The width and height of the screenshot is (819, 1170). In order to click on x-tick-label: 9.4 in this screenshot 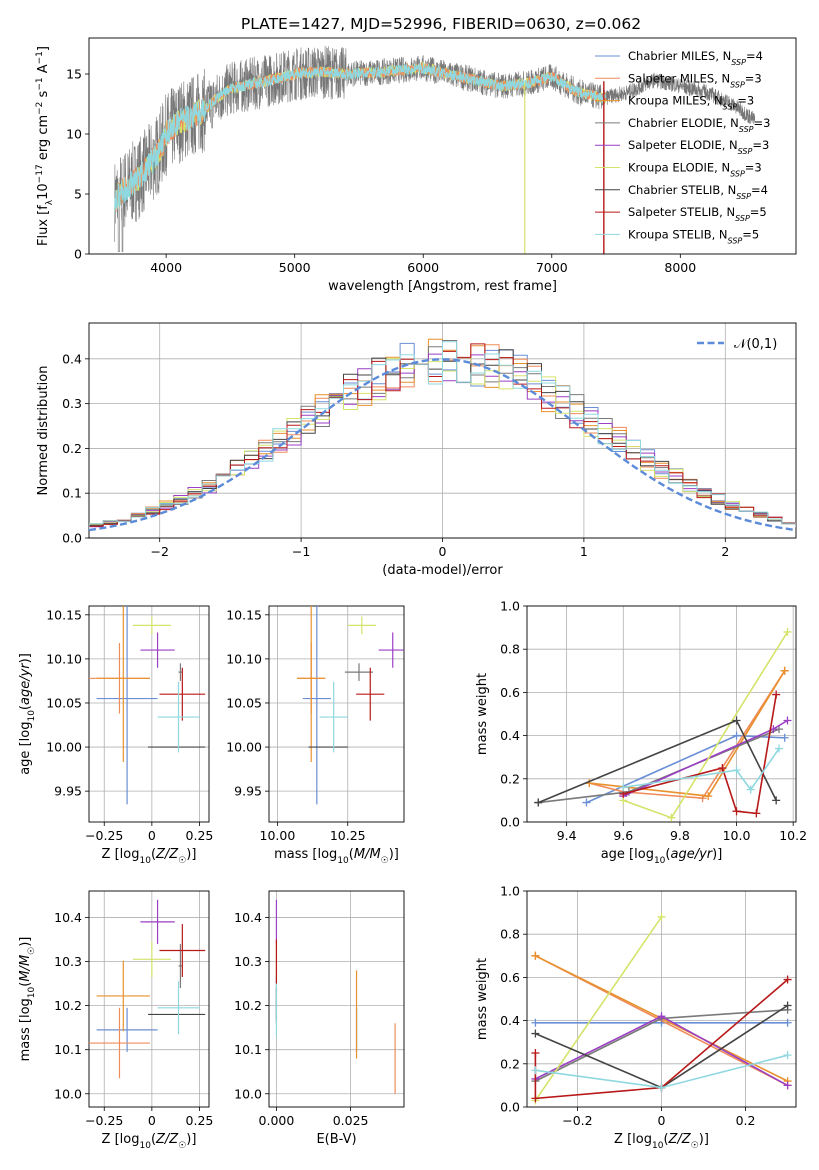, I will do `click(567, 835)`.